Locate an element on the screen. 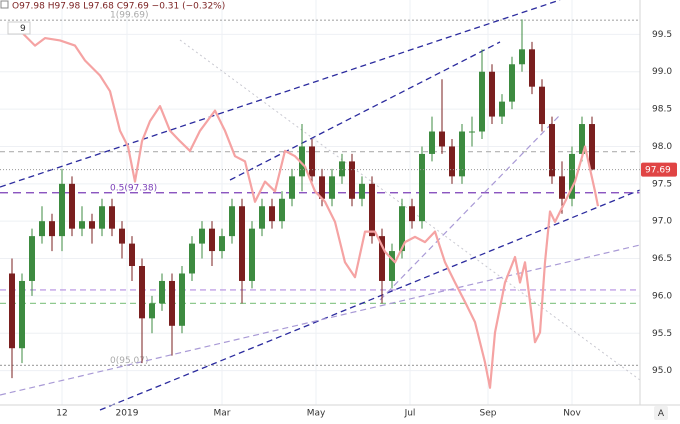 Image resolution: width=680 pixels, height=424 pixels. auto-button-label: A is located at coordinates (661, 414).